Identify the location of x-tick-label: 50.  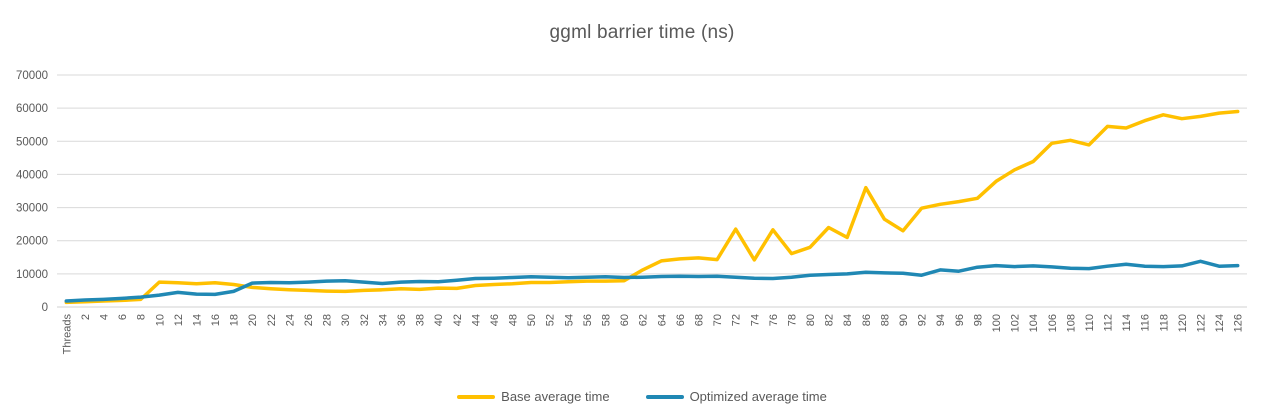
(532, 320).